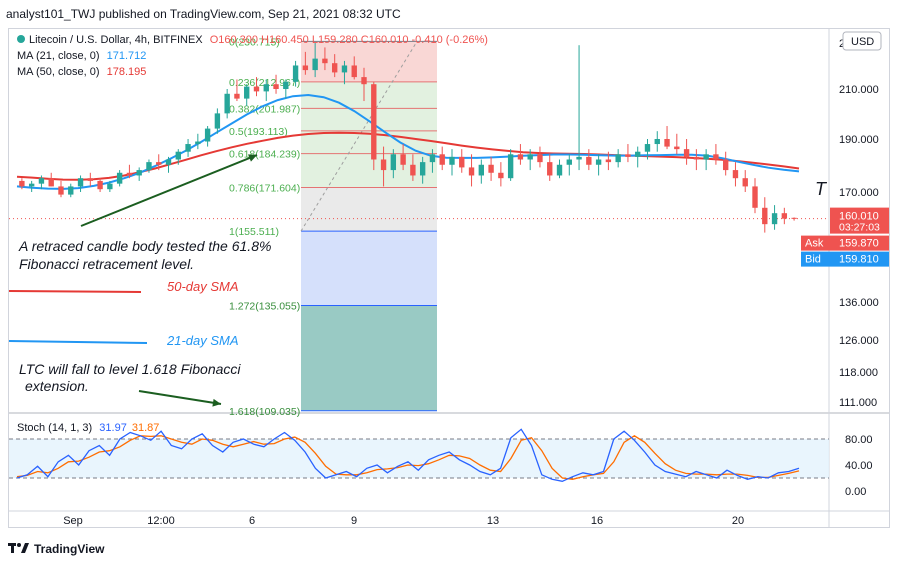  I want to click on stoch-band, so click(419, 458).